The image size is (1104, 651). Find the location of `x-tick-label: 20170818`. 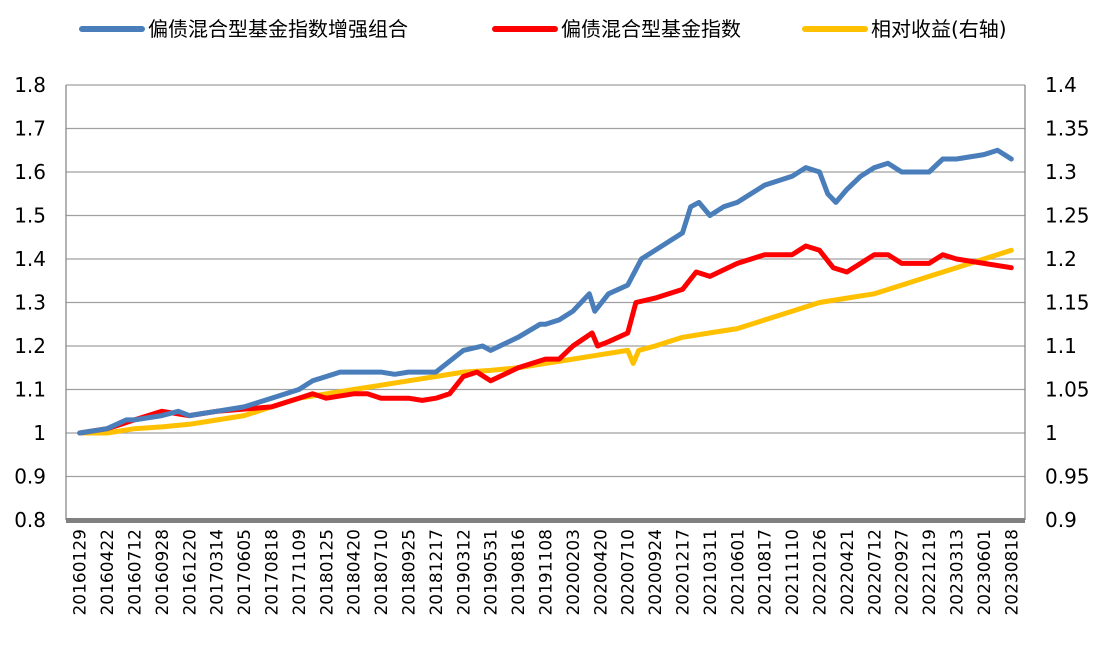

x-tick-label: 20170818 is located at coordinates (273, 572).